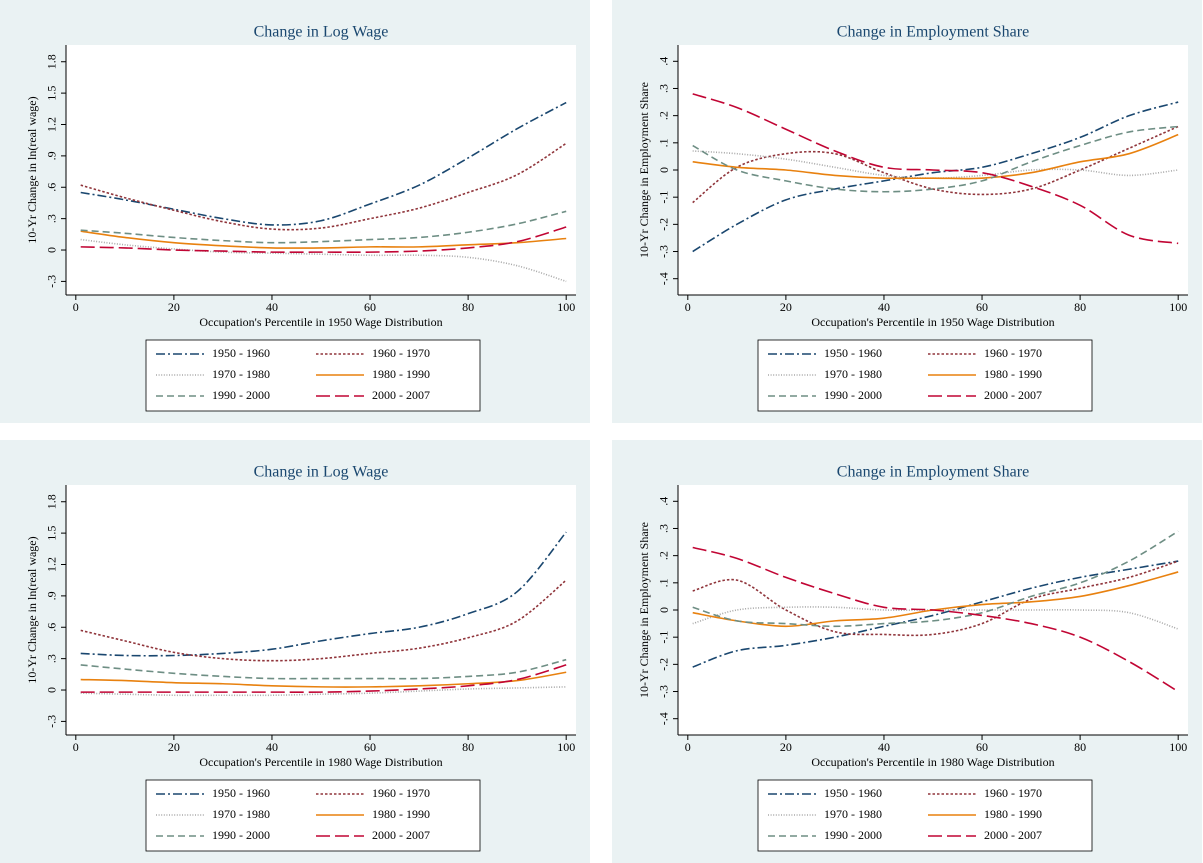  I want to click on plot-area, so click(321, 170).